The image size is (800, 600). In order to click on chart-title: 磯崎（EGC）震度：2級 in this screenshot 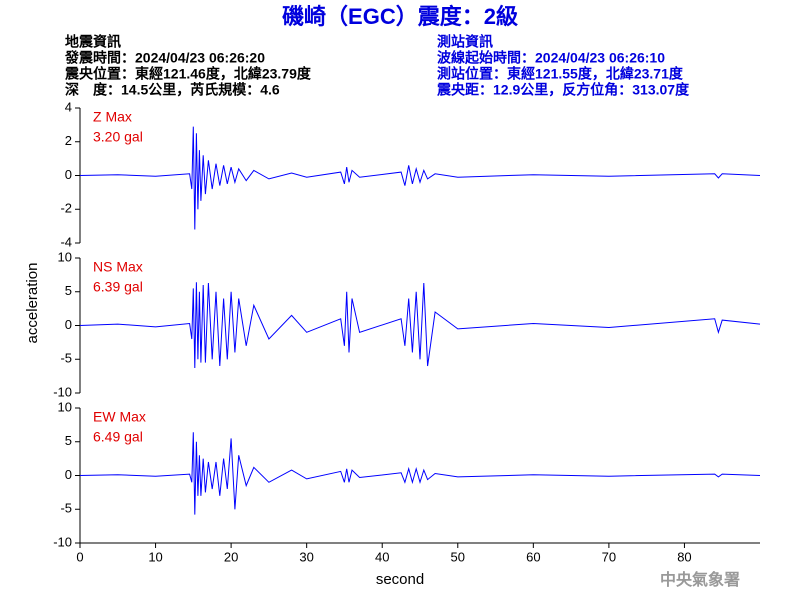, I will do `click(400, 16)`.